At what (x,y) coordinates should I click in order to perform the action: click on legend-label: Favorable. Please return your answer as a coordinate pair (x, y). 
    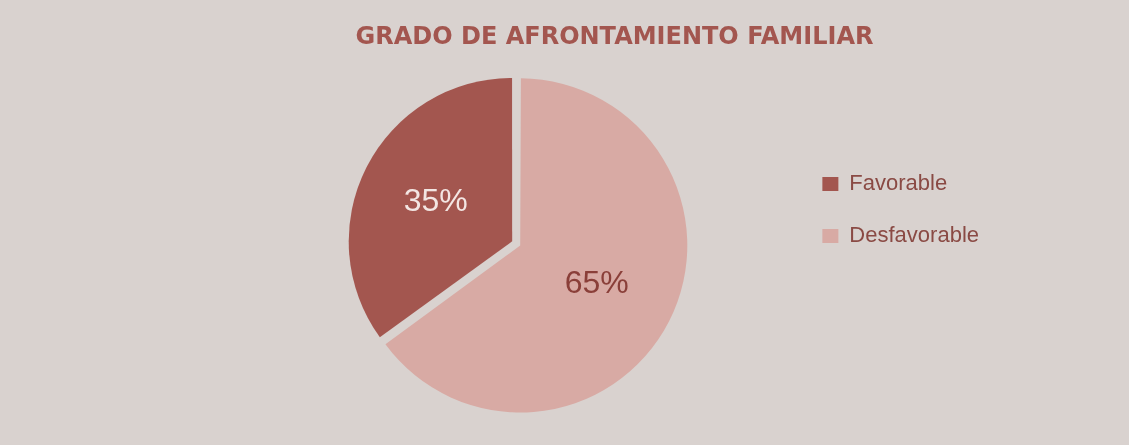
    Looking at the image, I should click on (898, 183).